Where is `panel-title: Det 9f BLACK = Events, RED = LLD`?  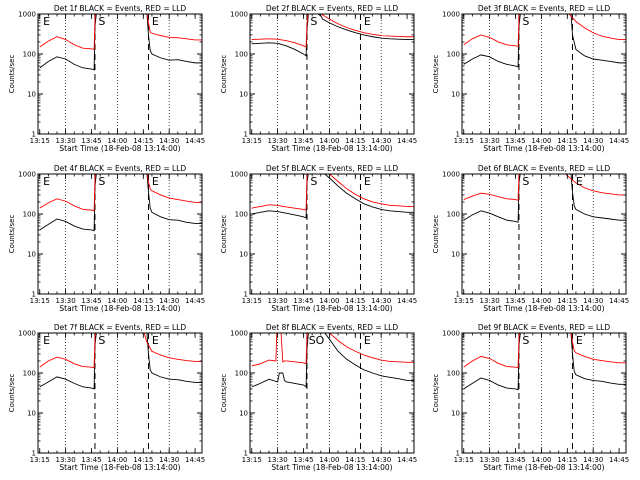 panel-title: Det 9f BLACK = Events, RED = LLD is located at coordinates (544, 327).